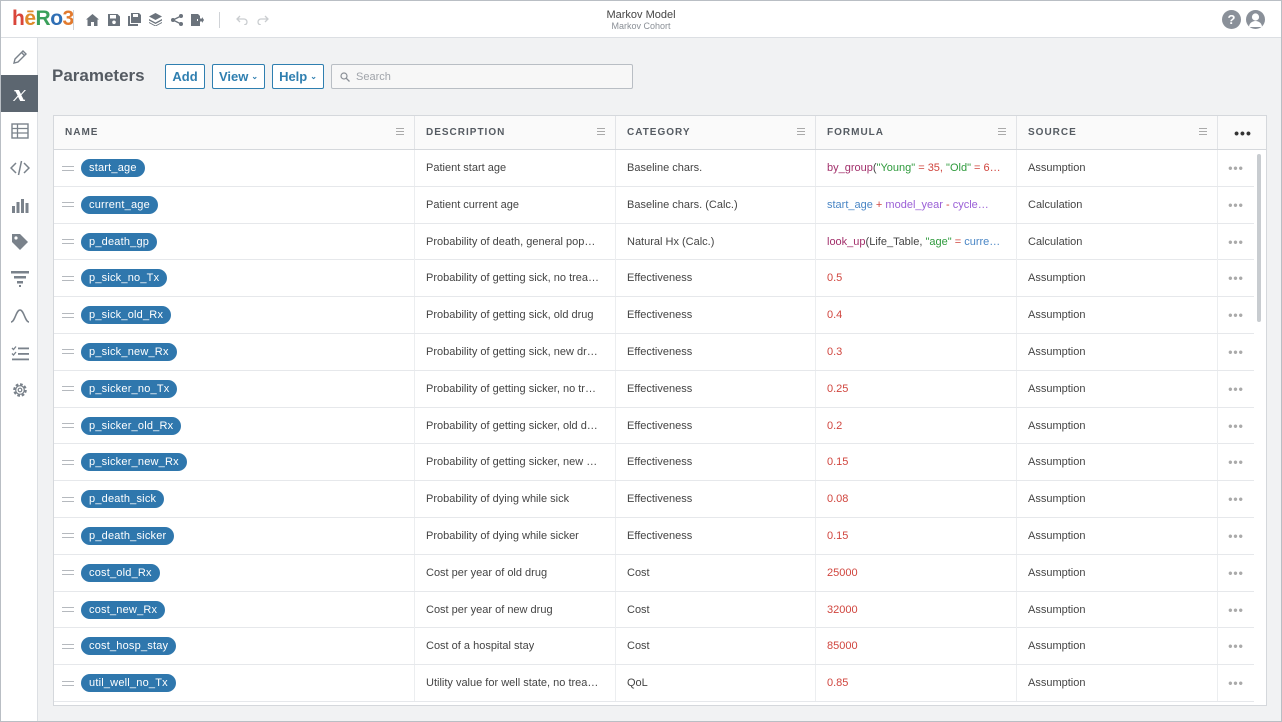 This screenshot has height=722, width=1282. Describe the element at coordinates (486, 76) in the screenshot. I see `search-input` at that location.